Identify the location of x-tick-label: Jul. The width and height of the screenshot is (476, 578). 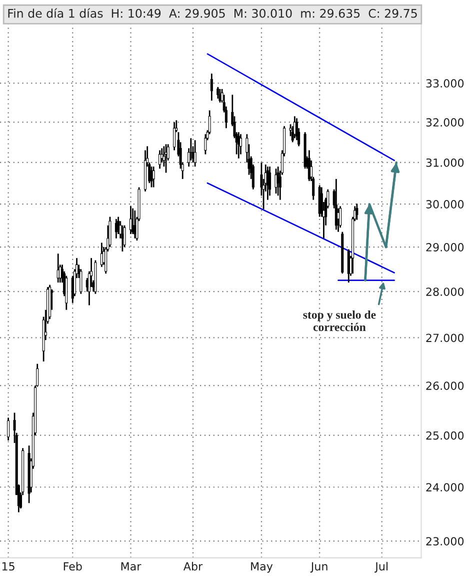
(381, 567).